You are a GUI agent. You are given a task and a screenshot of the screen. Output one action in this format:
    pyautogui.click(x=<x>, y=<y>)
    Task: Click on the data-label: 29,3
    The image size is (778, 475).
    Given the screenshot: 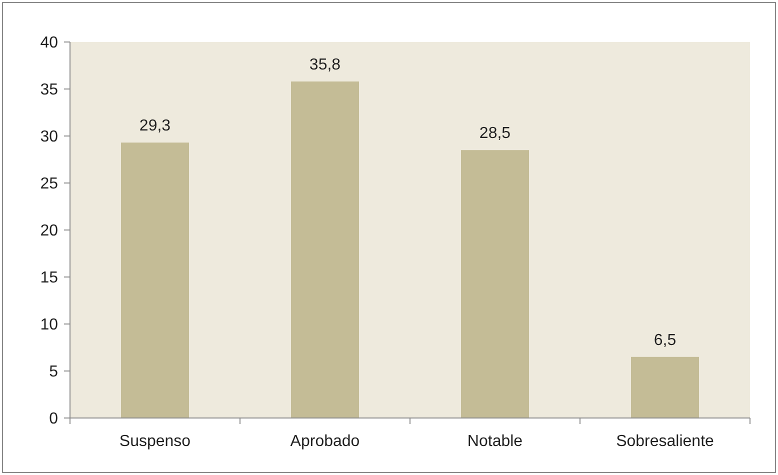 What is the action you would take?
    pyautogui.click(x=155, y=126)
    